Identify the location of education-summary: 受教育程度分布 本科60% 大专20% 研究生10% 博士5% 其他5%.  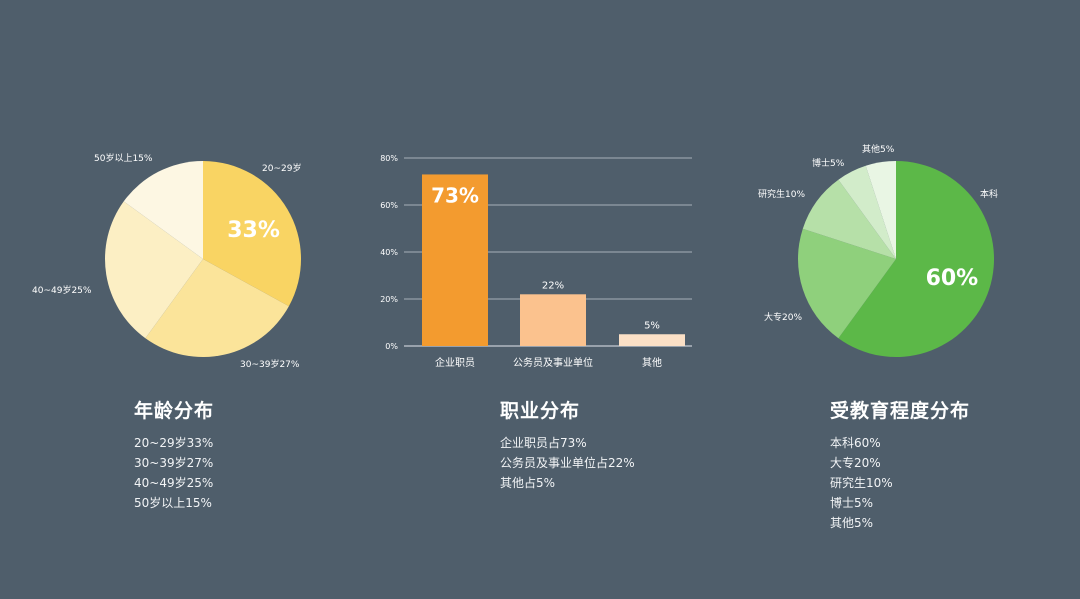
(900, 464).